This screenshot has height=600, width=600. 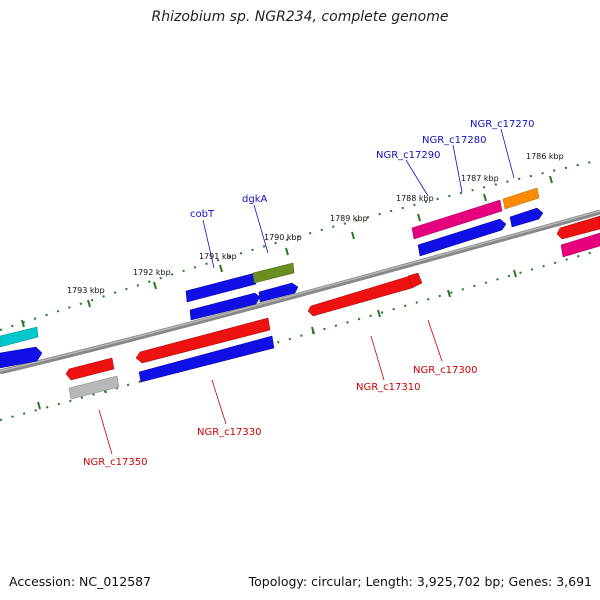 What do you see at coordinates (545, 156) in the screenshot?
I see `scale-label: 1786 kbp` at bounding box center [545, 156].